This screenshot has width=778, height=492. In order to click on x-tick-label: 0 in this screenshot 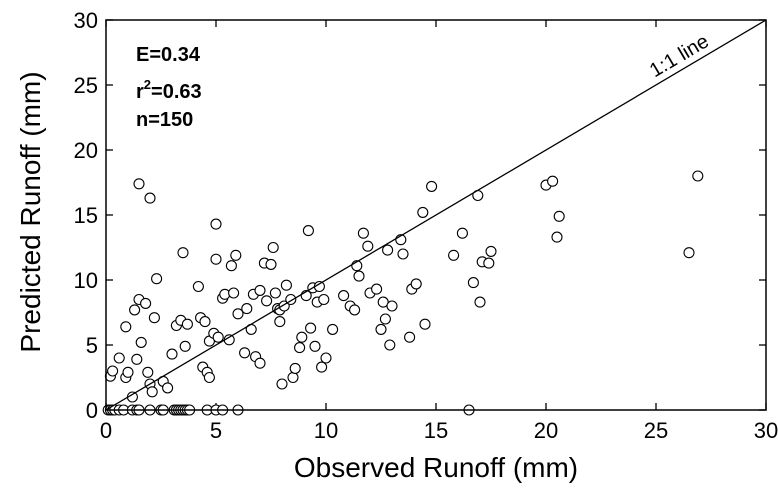, I will do `click(106, 430)`.